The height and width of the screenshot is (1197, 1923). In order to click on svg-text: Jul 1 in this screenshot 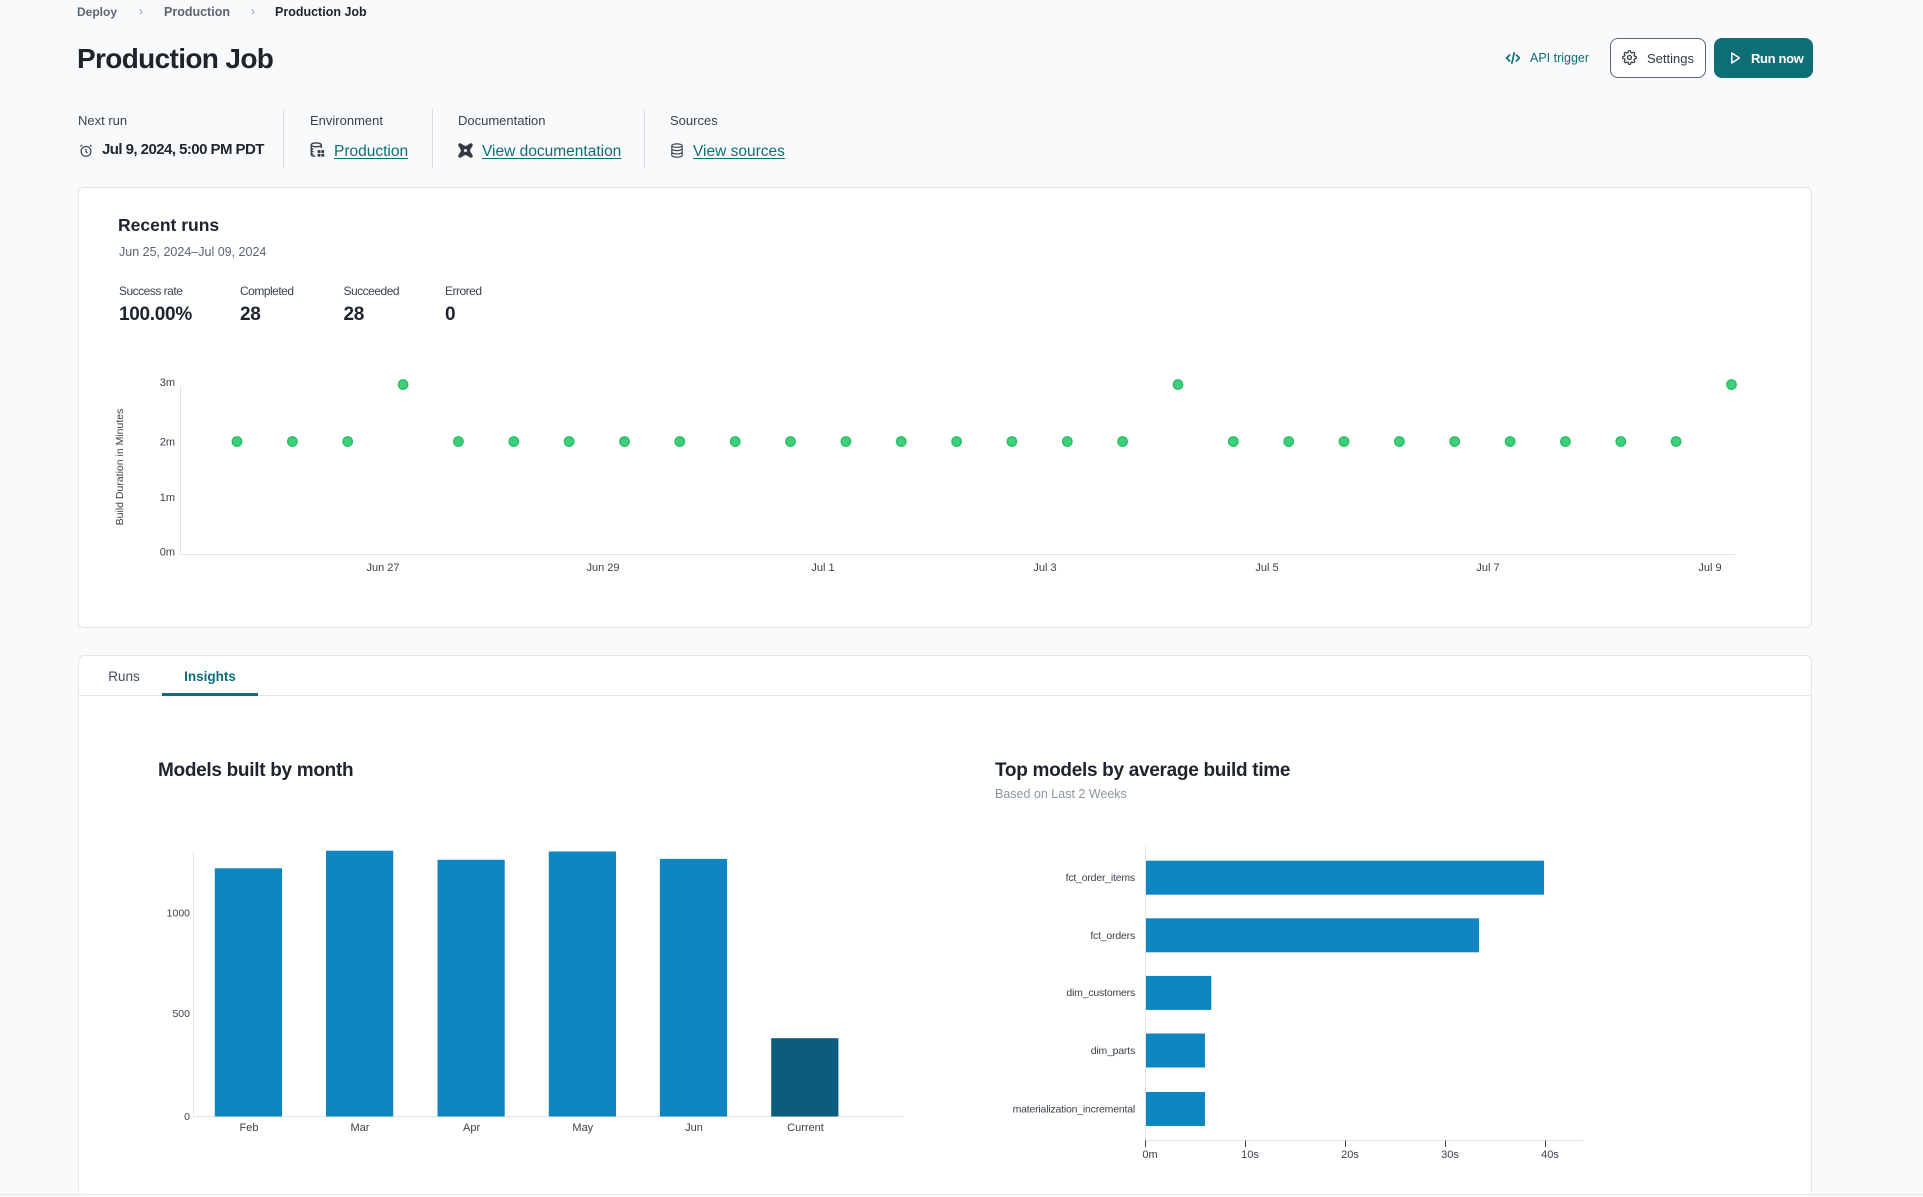, I will do `click(822, 568)`.